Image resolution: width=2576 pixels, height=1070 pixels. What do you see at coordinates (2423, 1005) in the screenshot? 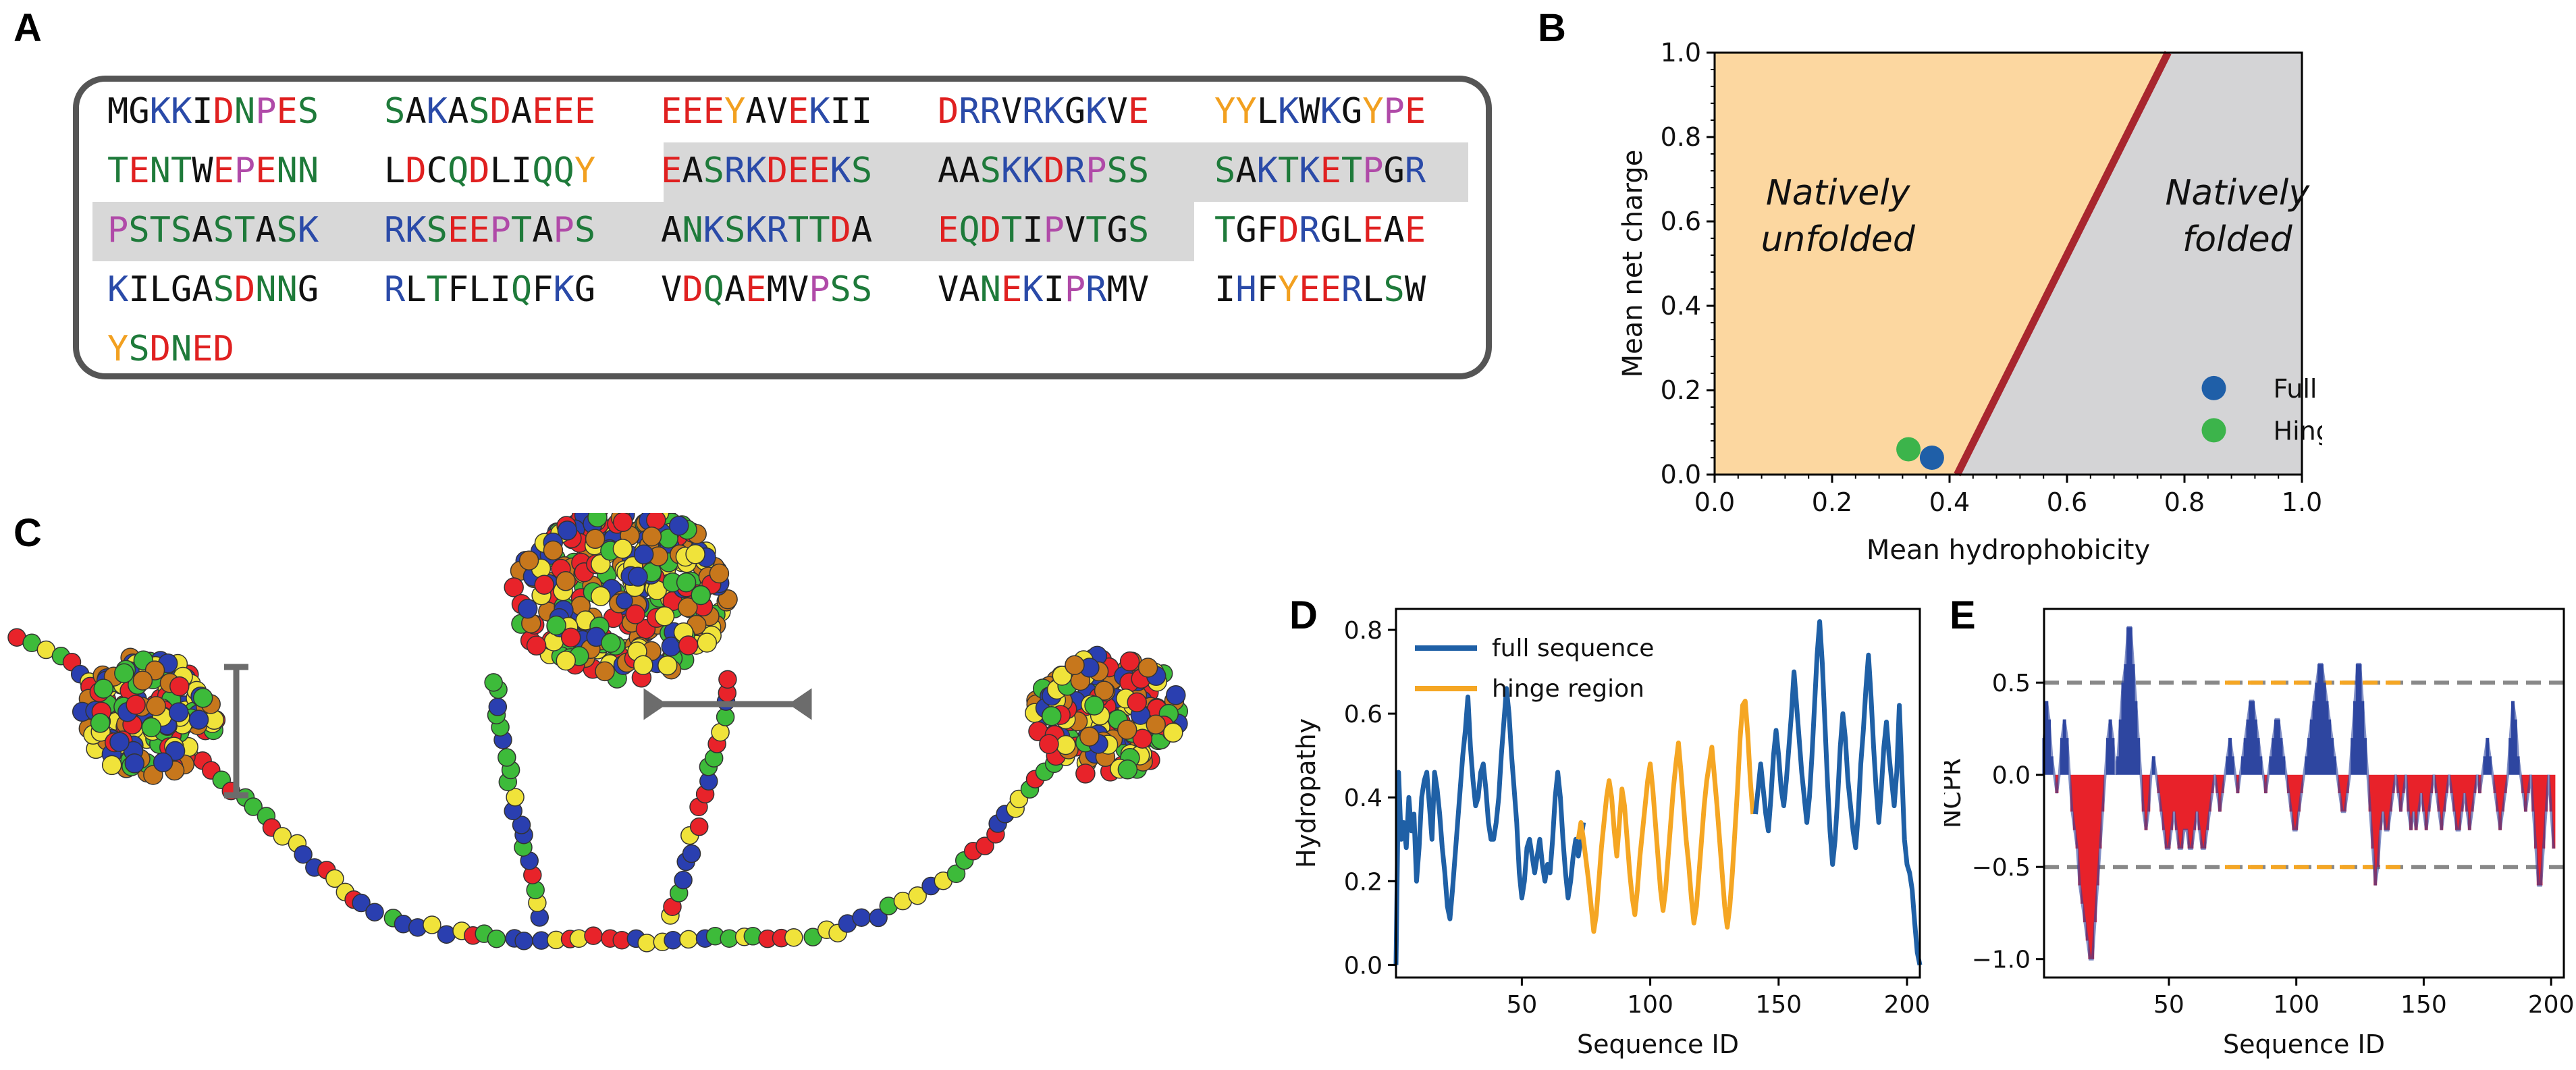
I see `x-tick-label: 150` at bounding box center [2423, 1005].